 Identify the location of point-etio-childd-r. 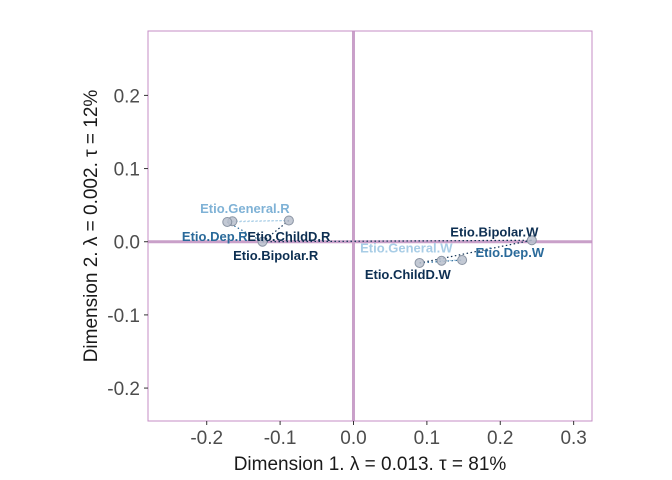
(288, 220).